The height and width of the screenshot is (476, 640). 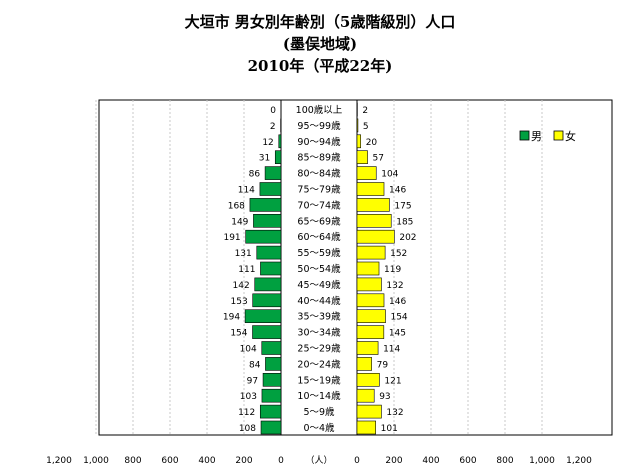 I want to click on age-group-label: 95～99歳, so click(x=319, y=126).